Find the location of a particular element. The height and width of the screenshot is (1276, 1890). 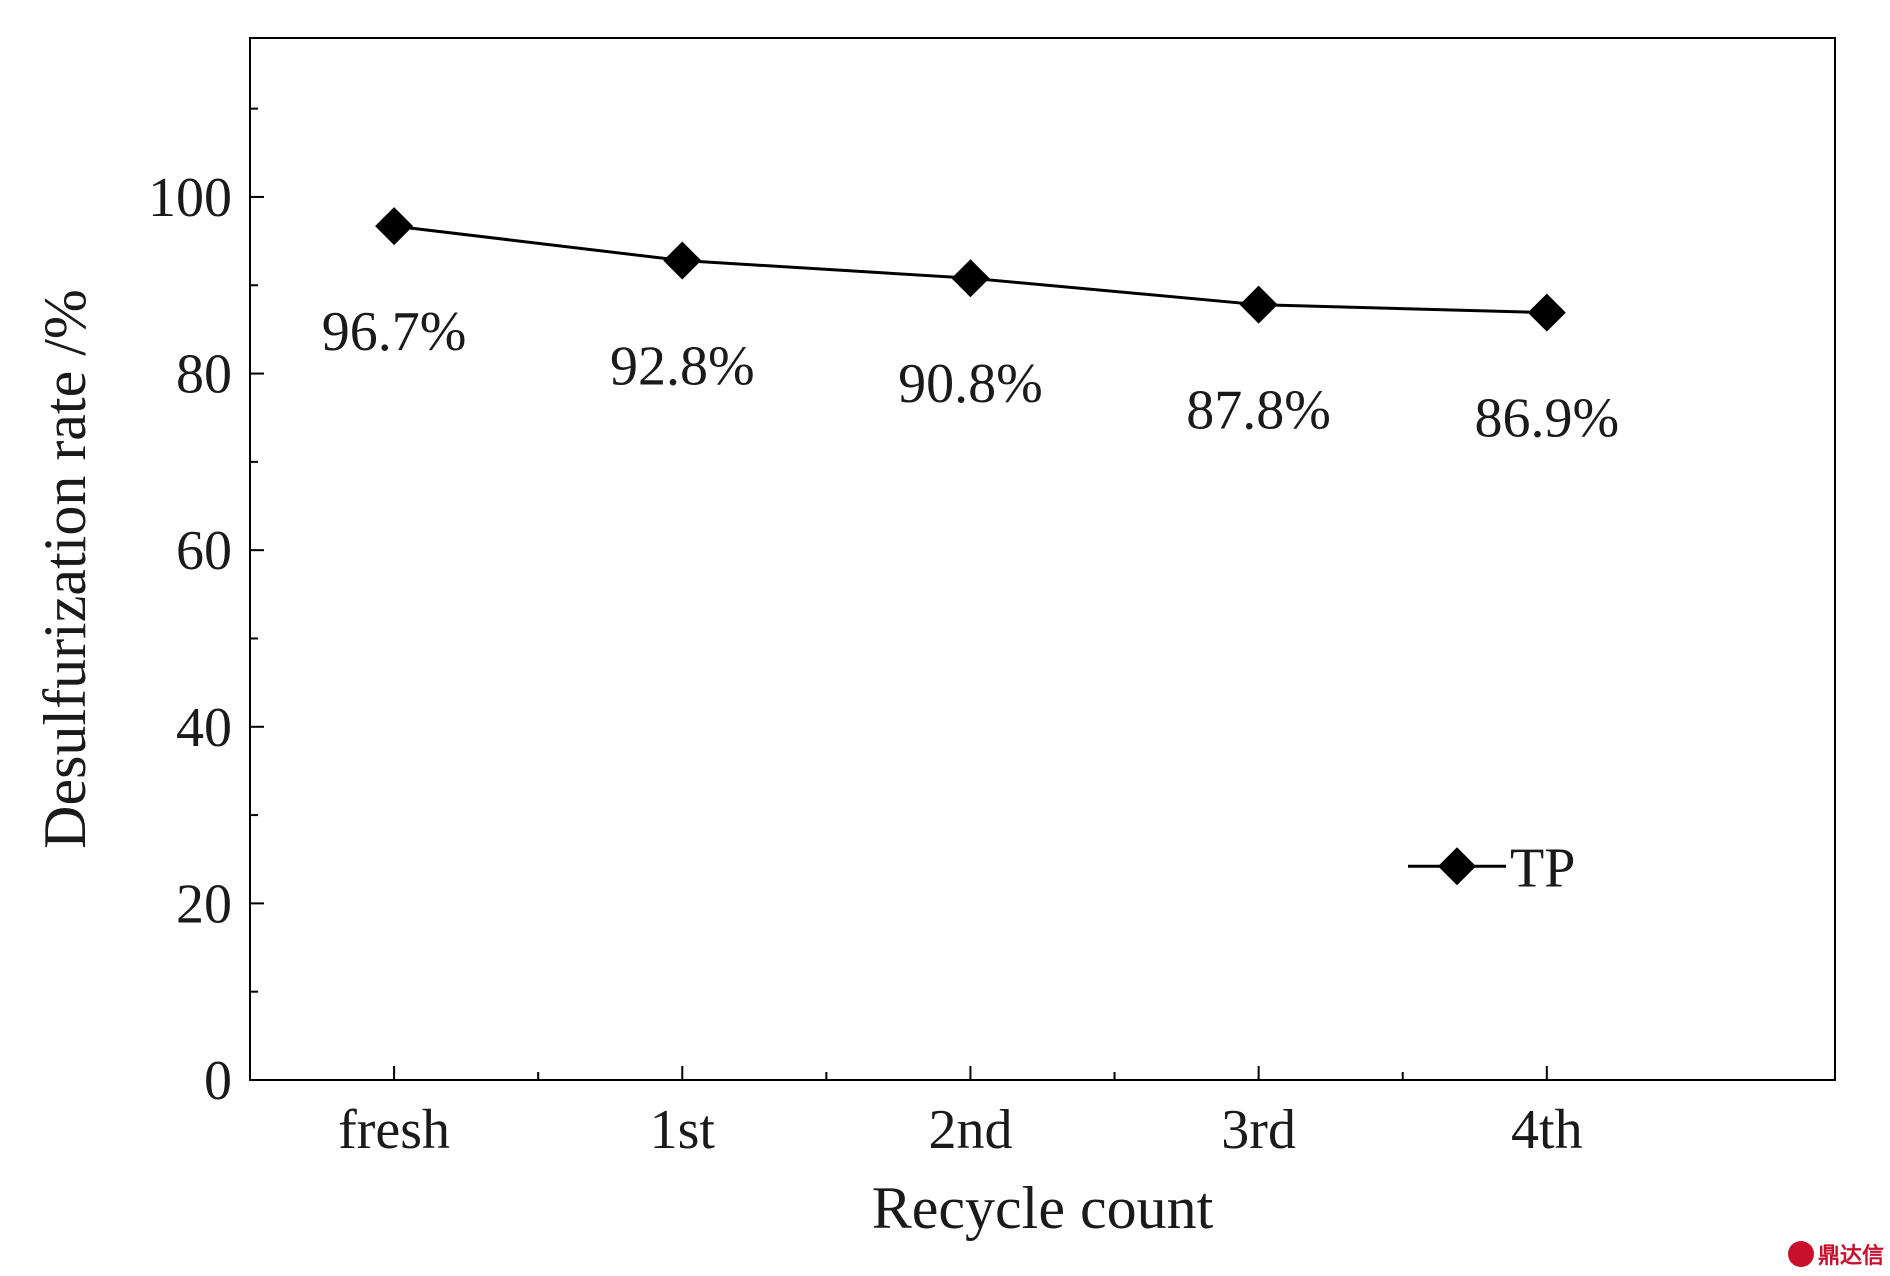

series-layer: 96.7% 92.8% 90.8% 87.8% 86.9% is located at coordinates (970, 328).